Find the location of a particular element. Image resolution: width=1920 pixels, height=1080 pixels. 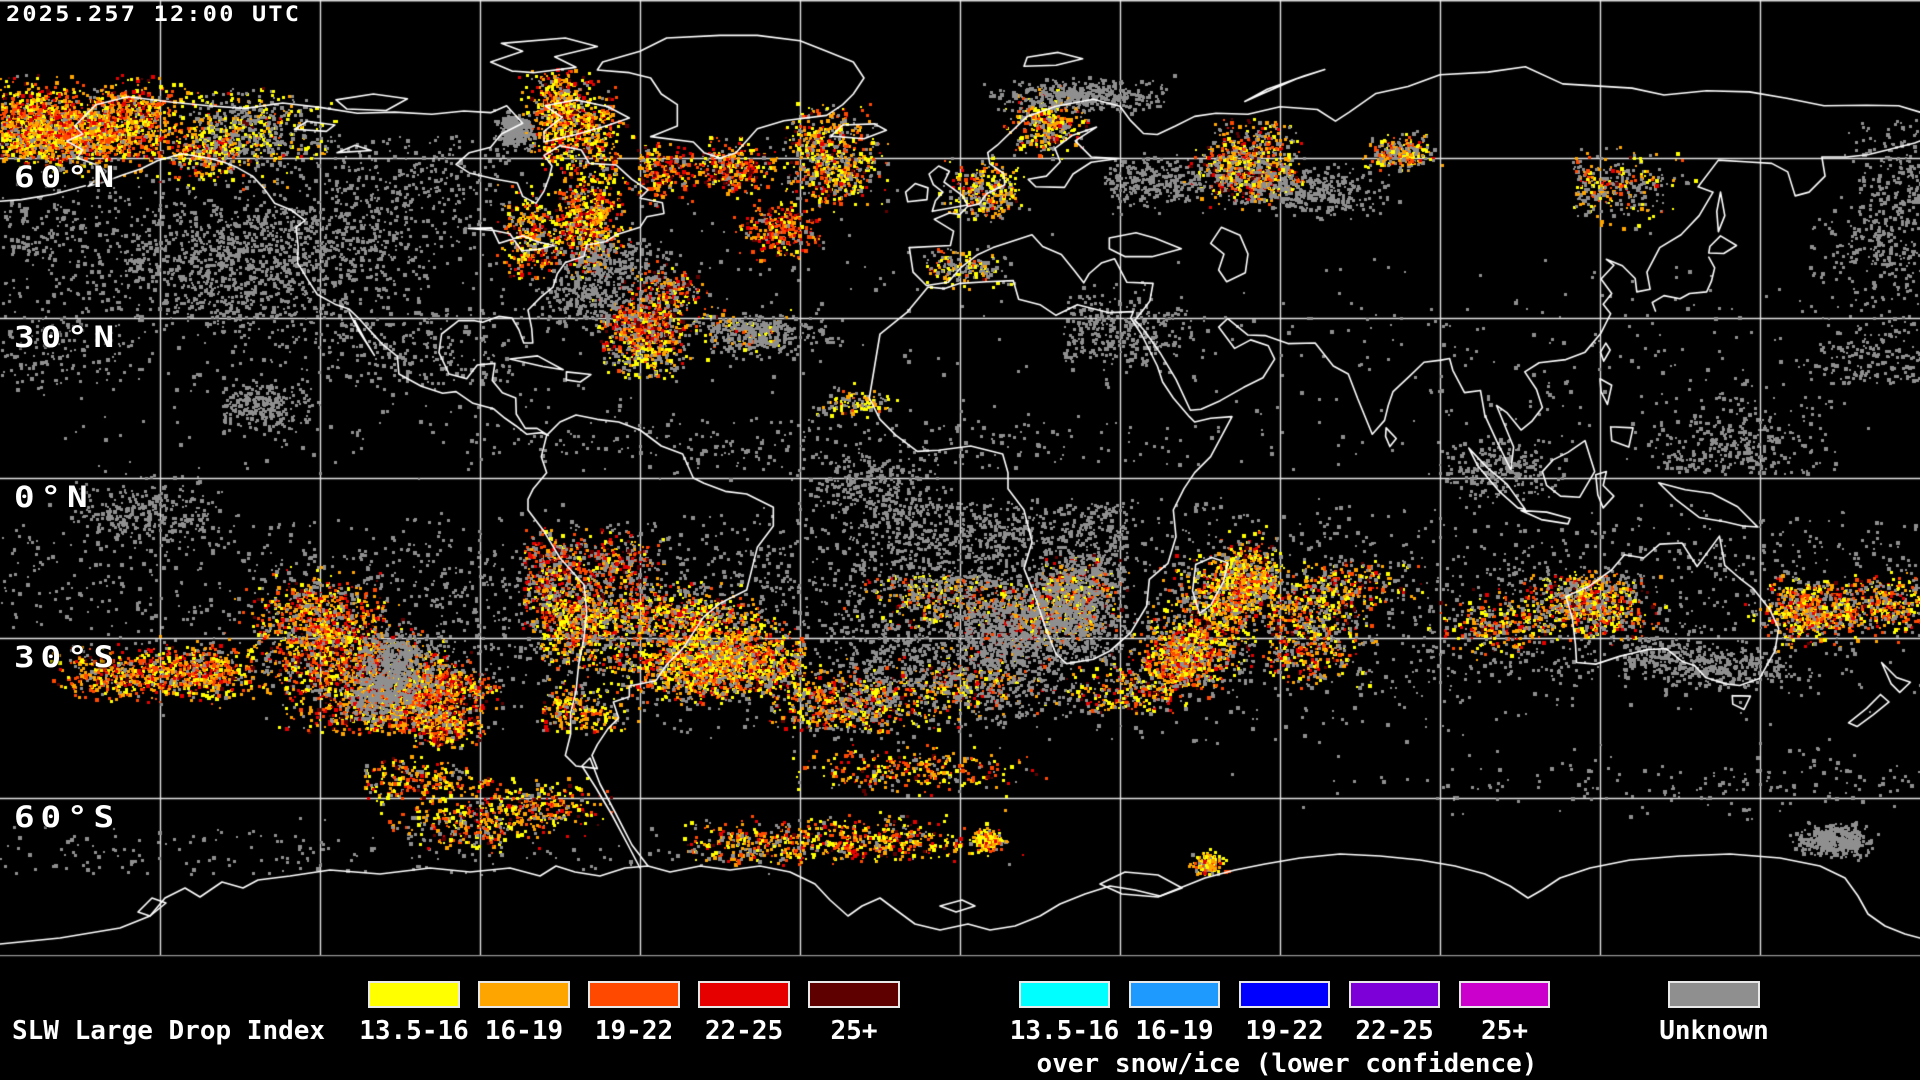

lat-label-60s: 60°S is located at coordinates (67, 817).